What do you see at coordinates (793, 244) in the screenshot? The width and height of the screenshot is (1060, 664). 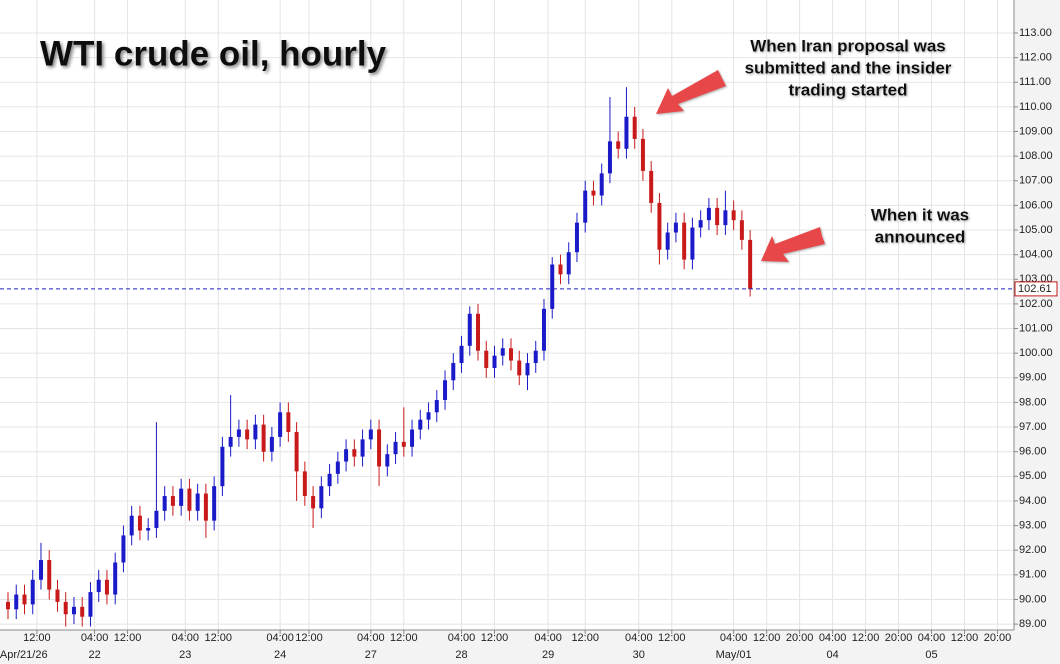 I see `arrow` at bounding box center [793, 244].